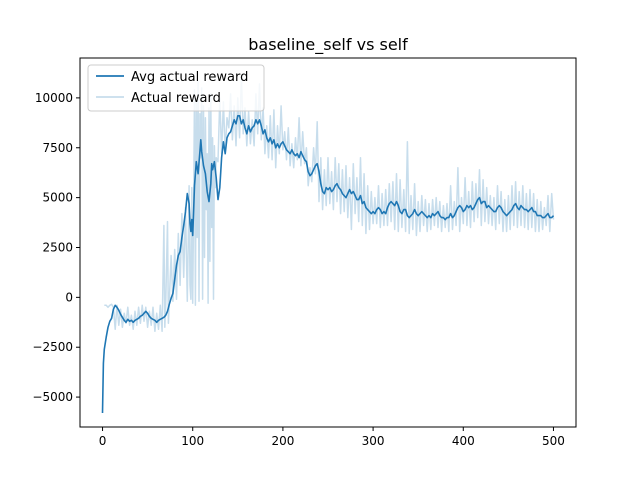 The width and height of the screenshot is (640, 480). Describe the element at coordinates (553, 441) in the screenshot. I see `x-tick-label: 500` at that location.